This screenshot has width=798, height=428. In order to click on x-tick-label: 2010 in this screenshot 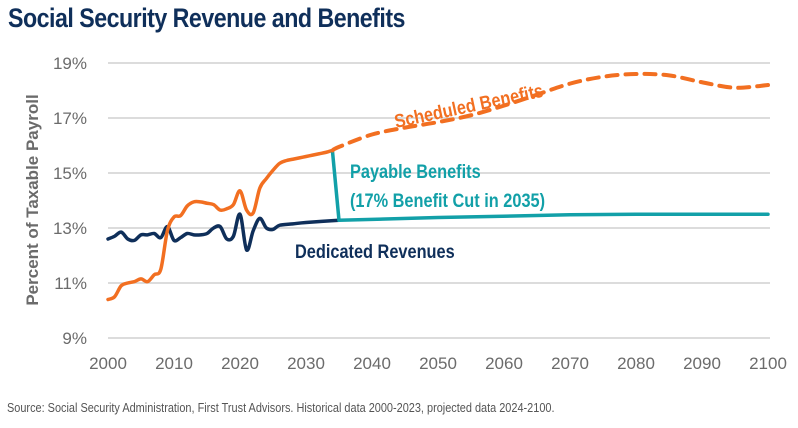, I will do `click(174, 363)`.